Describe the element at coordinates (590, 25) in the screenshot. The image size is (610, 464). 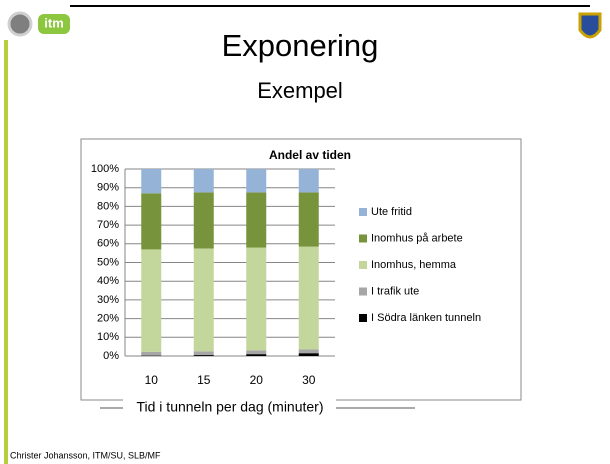
I see `crest` at that location.